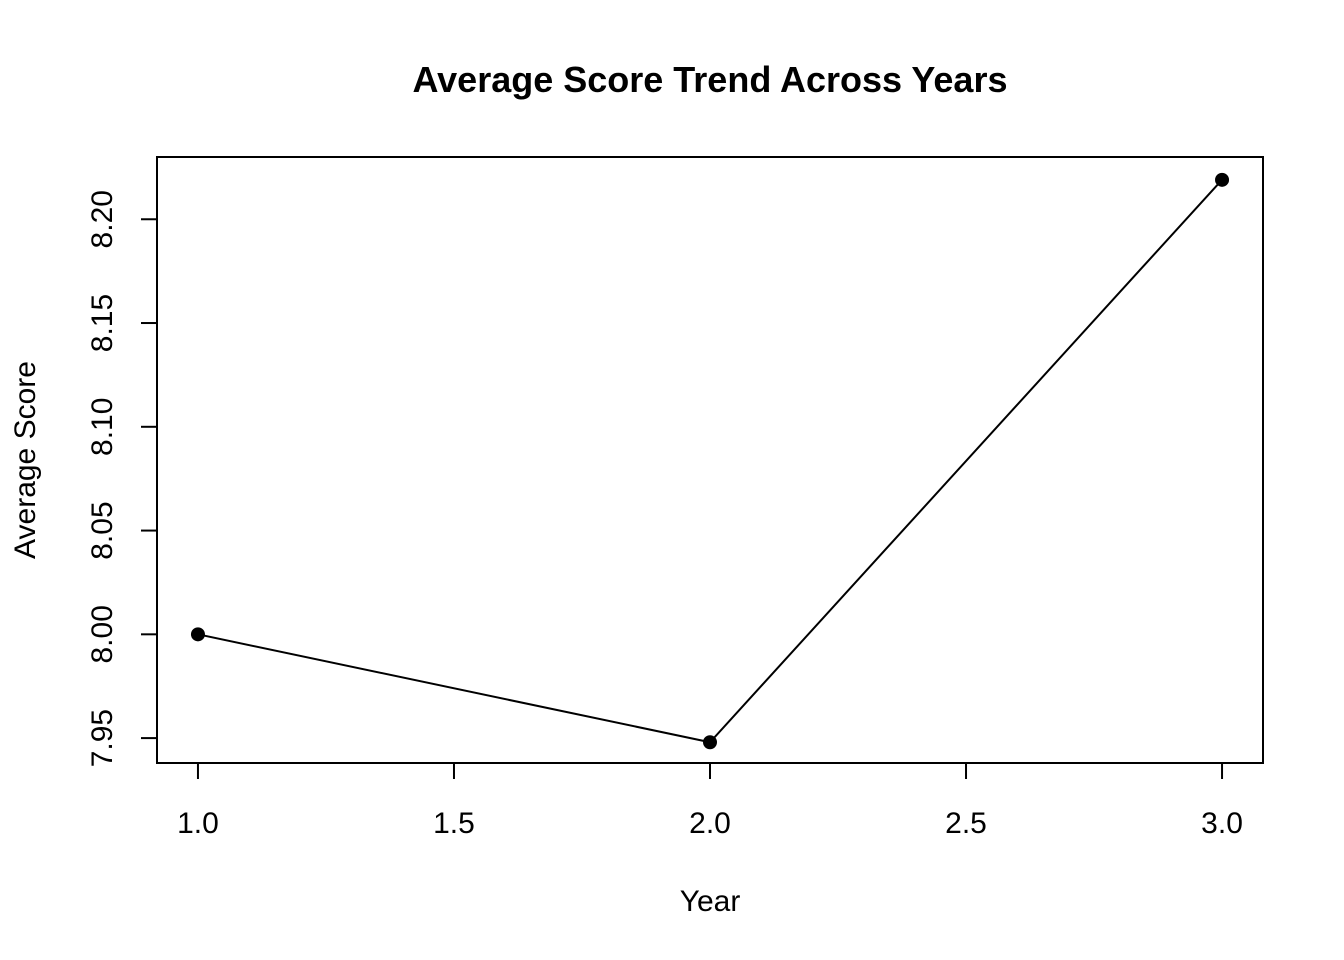 The height and width of the screenshot is (960, 1344). Describe the element at coordinates (102, 323) in the screenshot. I see `y-tick-label: 8.15` at that location.